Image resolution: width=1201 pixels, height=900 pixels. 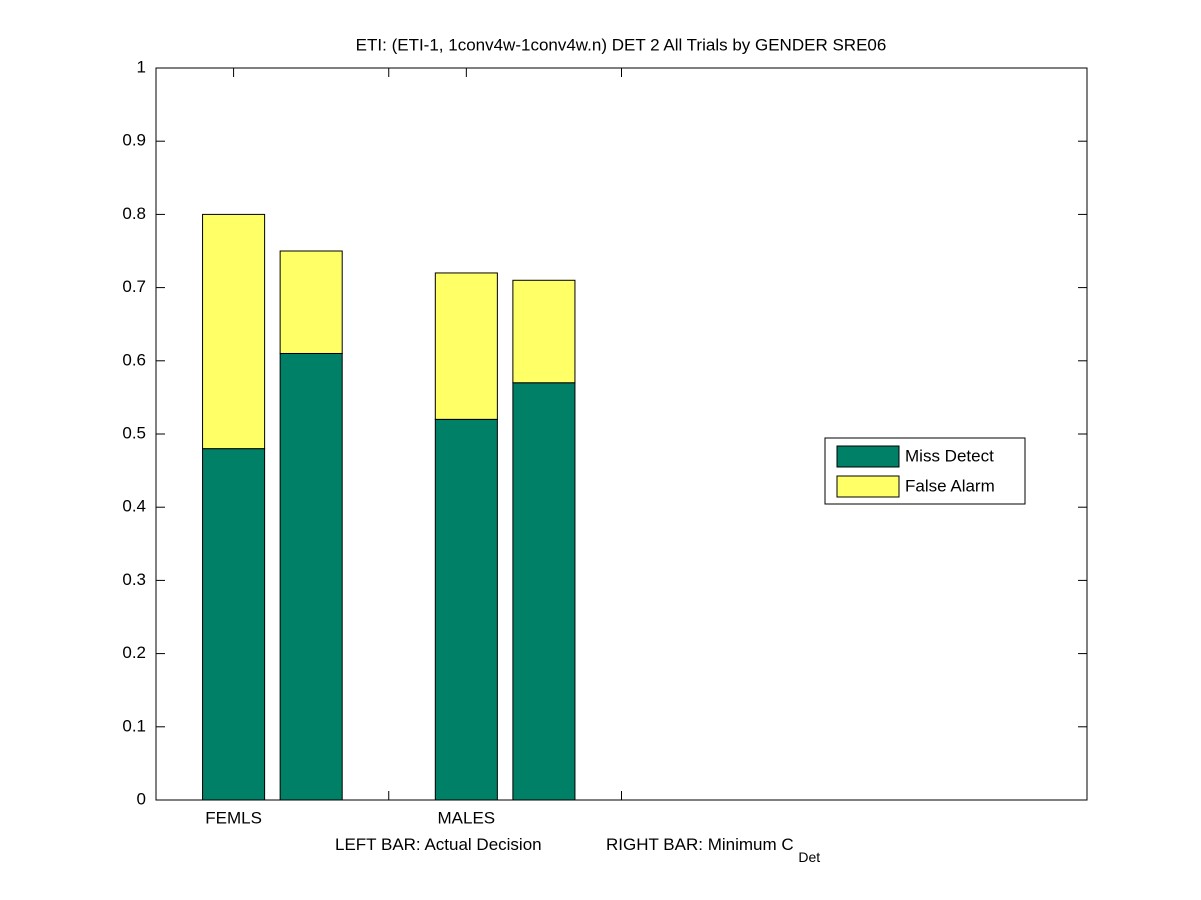 I want to click on y-tick-label: 0.3, so click(x=134, y=579).